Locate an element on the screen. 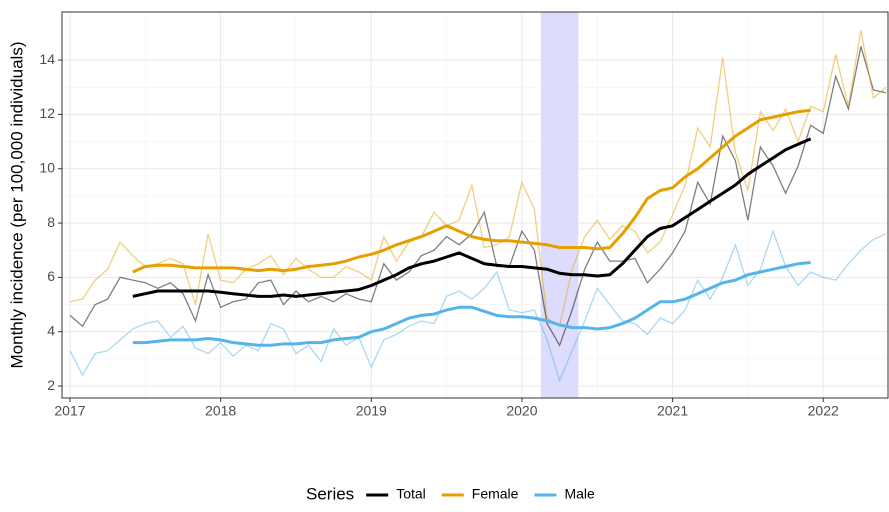 The height and width of the screenshot is (512, 889). legend-title: Series is located at coordinates (330, 493).